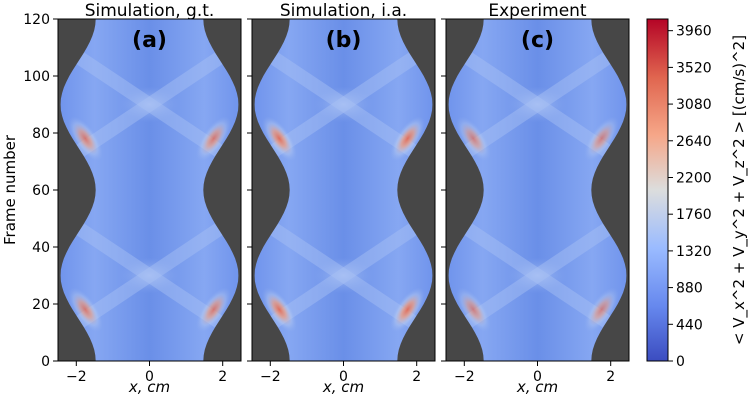  I want to click on colorbar-tick-label: 2640, so click(694, 142).